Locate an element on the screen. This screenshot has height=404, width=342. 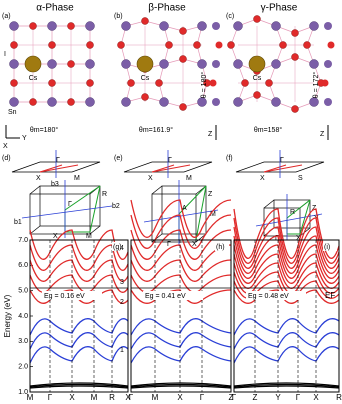
gap-label: Eg = 0.16 eV is located at coordinates (64, 296).